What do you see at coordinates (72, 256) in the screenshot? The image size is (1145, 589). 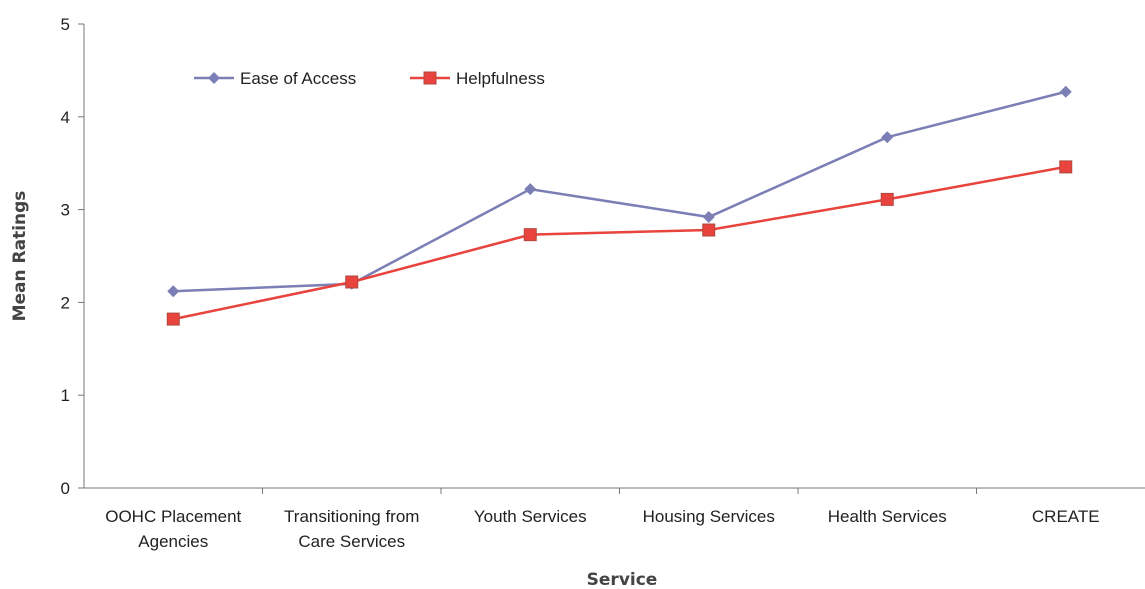 I see `y-ticks: 0 1 2 3 4 5` at bounding box center [72, 256].